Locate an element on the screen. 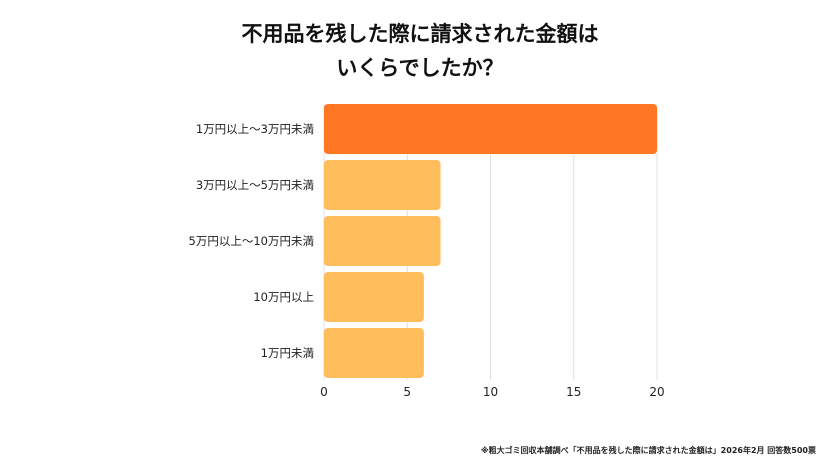 This screenshot has width=840, height=473. x-tick-label: 20 is located at coordinates (656, 392).